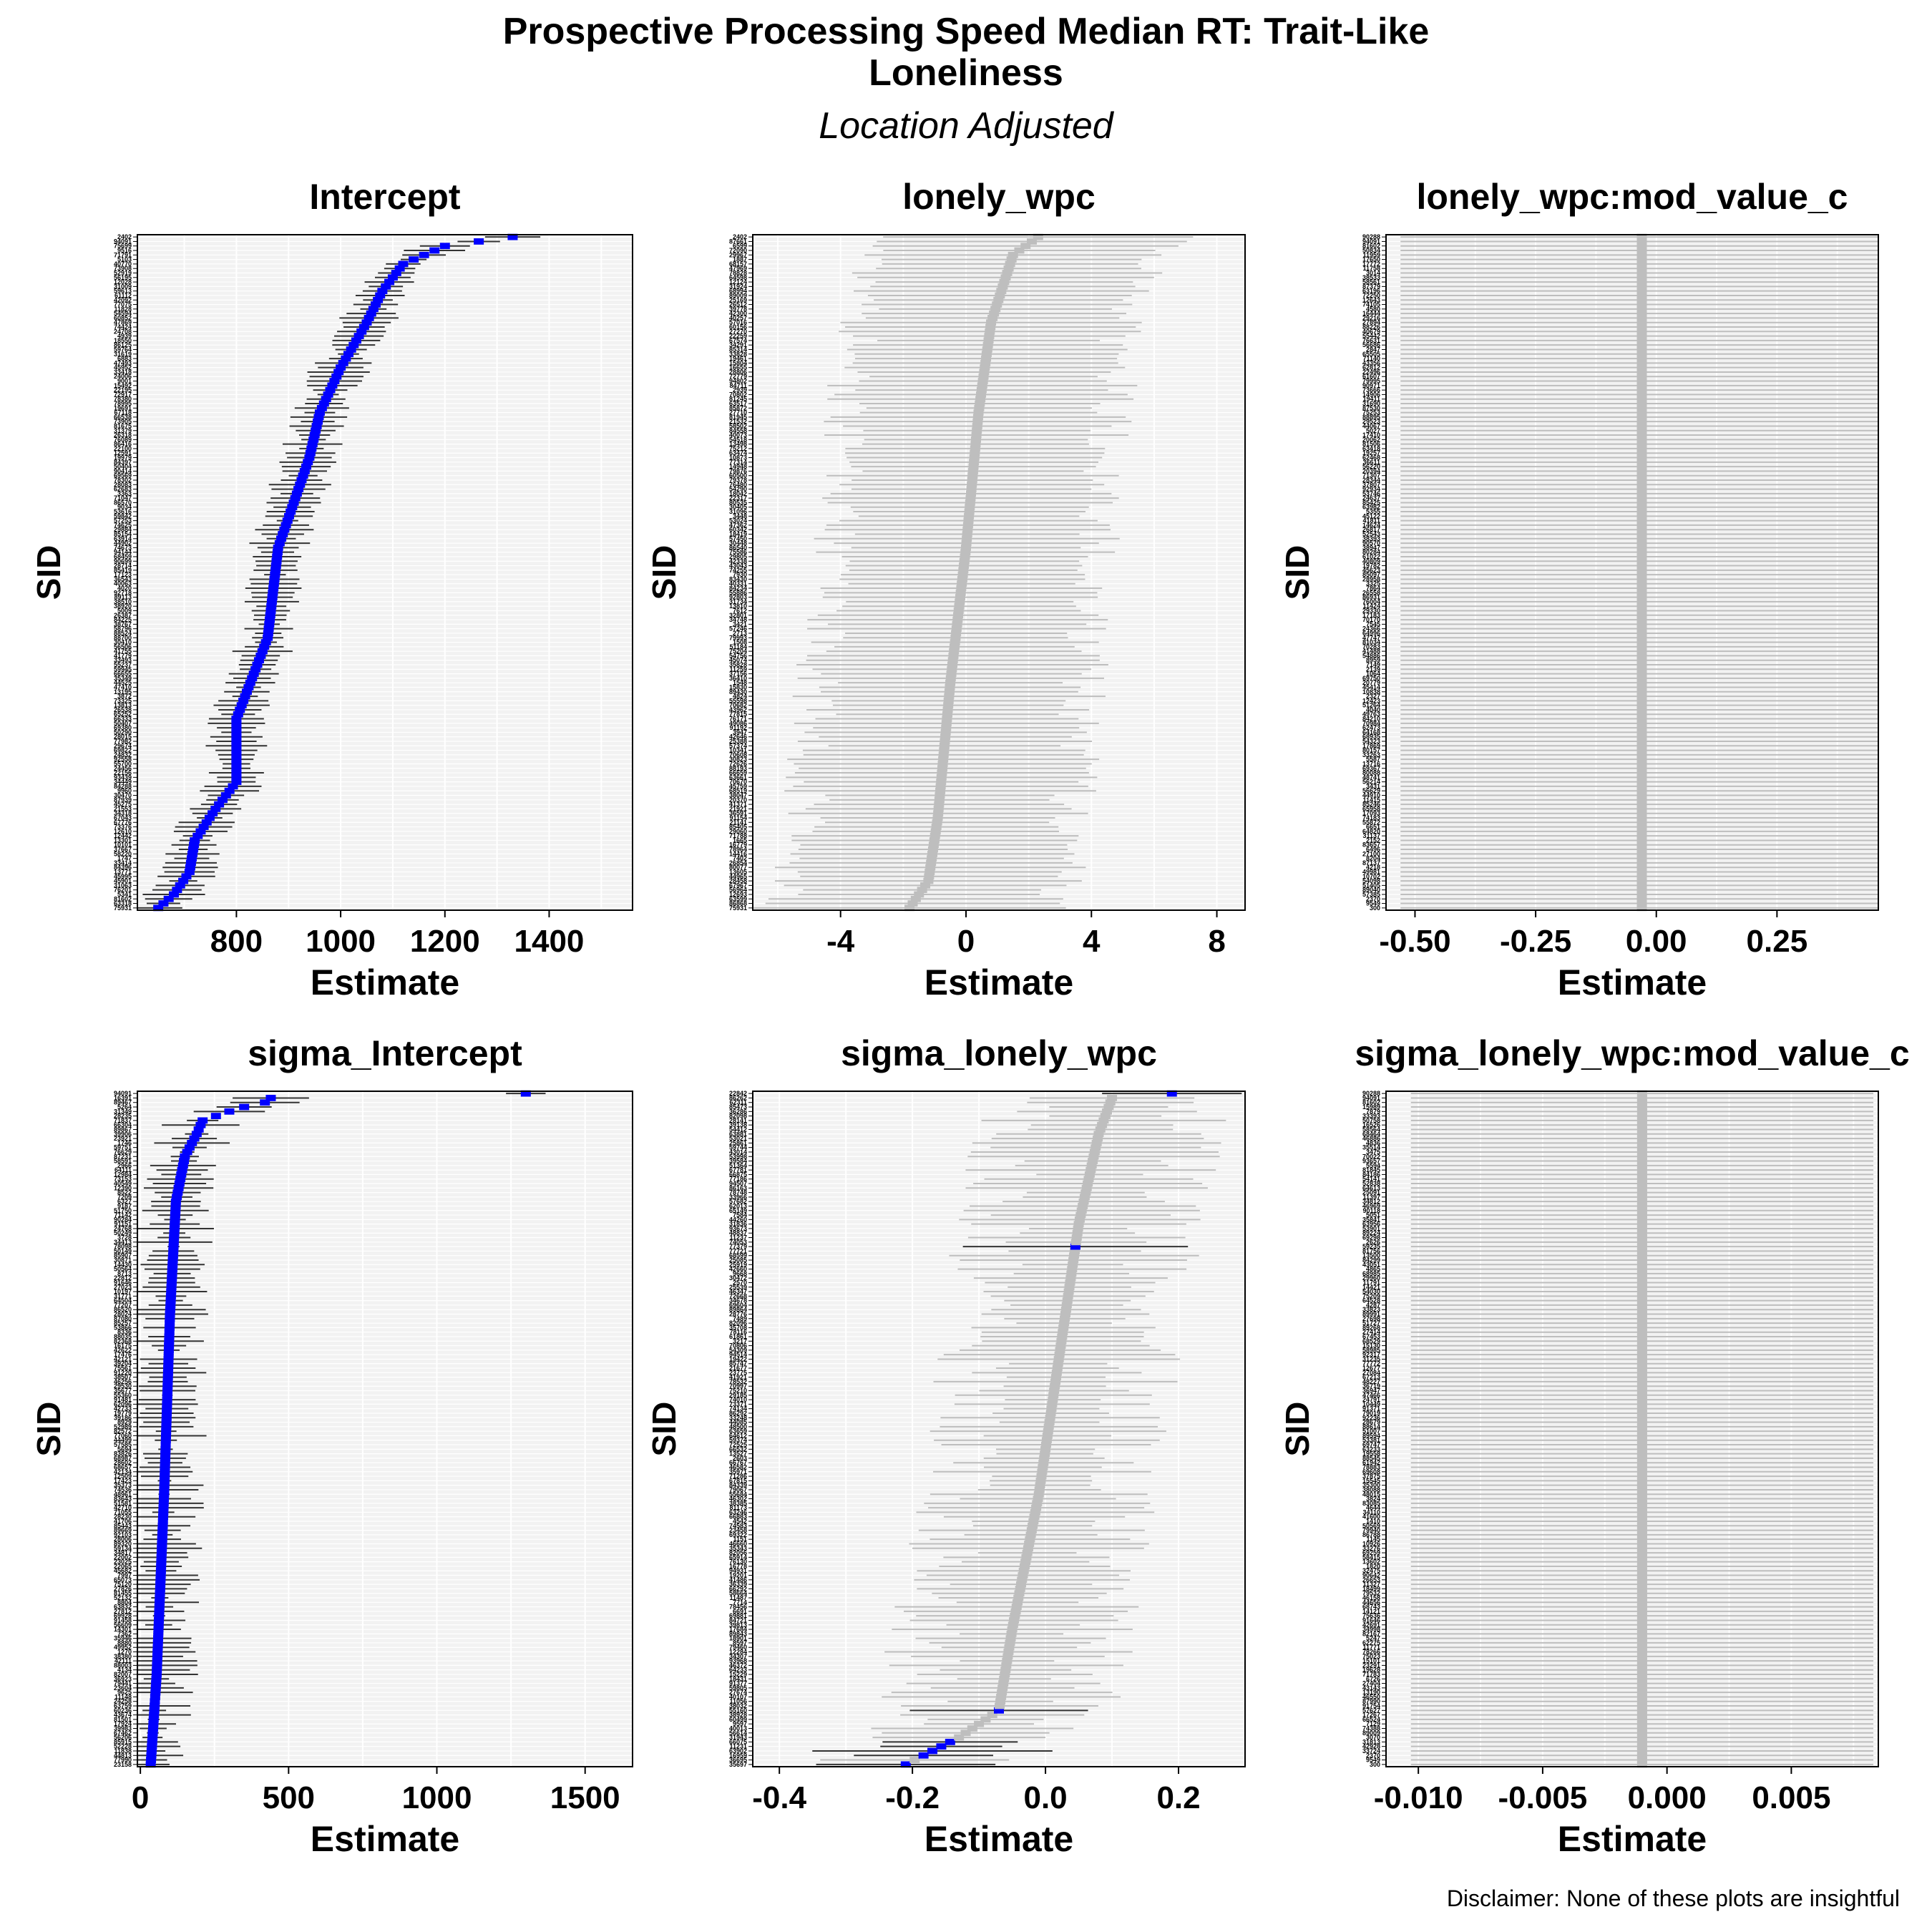 Image resolution: width=1932 pixels, height=1932 pixels. I want to click on x-tick-label: 0.25, so click(1777, 941).